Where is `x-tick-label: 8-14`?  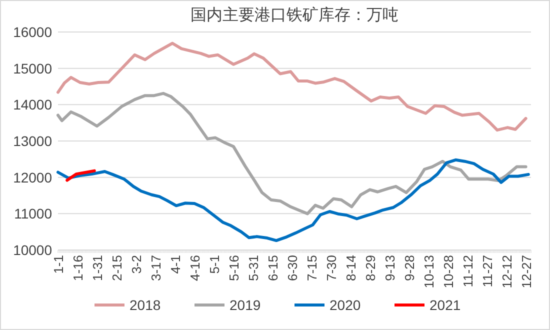
x-tick-label: 8-14 is located at coordinates (350, 268).